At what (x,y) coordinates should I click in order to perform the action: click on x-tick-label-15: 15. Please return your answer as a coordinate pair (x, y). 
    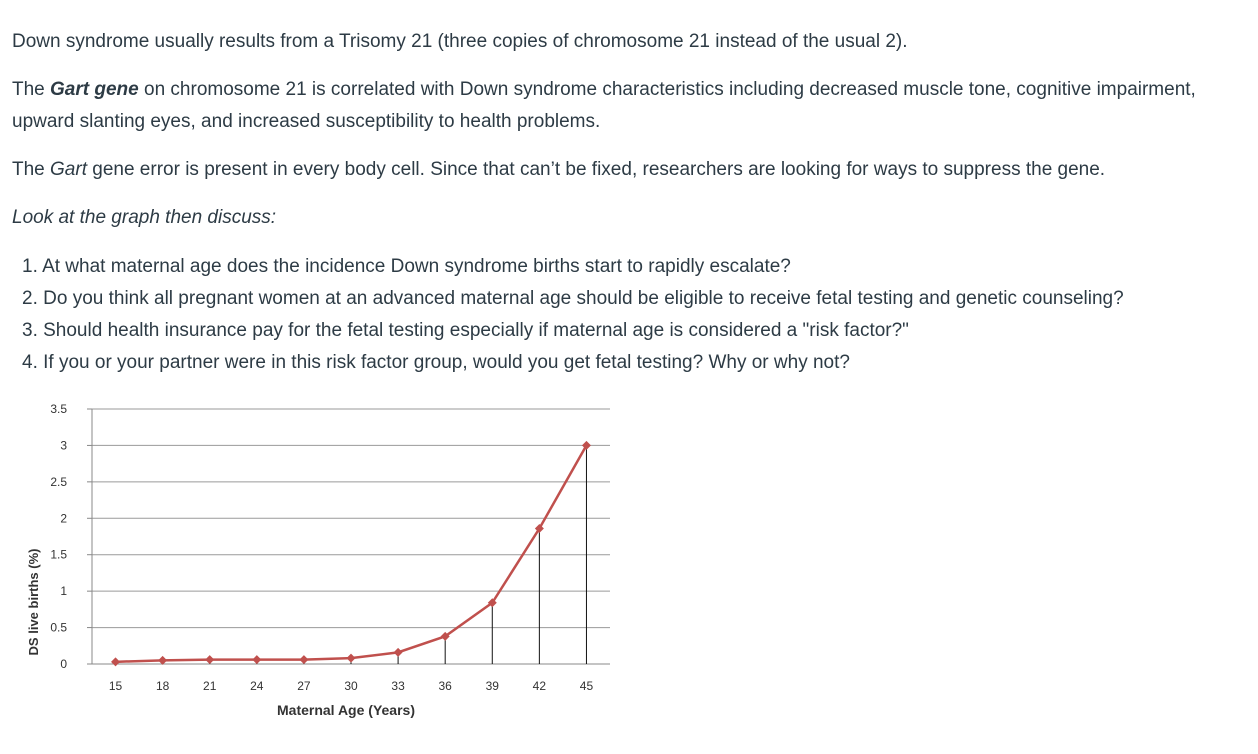
    Looking at the image, I should click on (116, 686).